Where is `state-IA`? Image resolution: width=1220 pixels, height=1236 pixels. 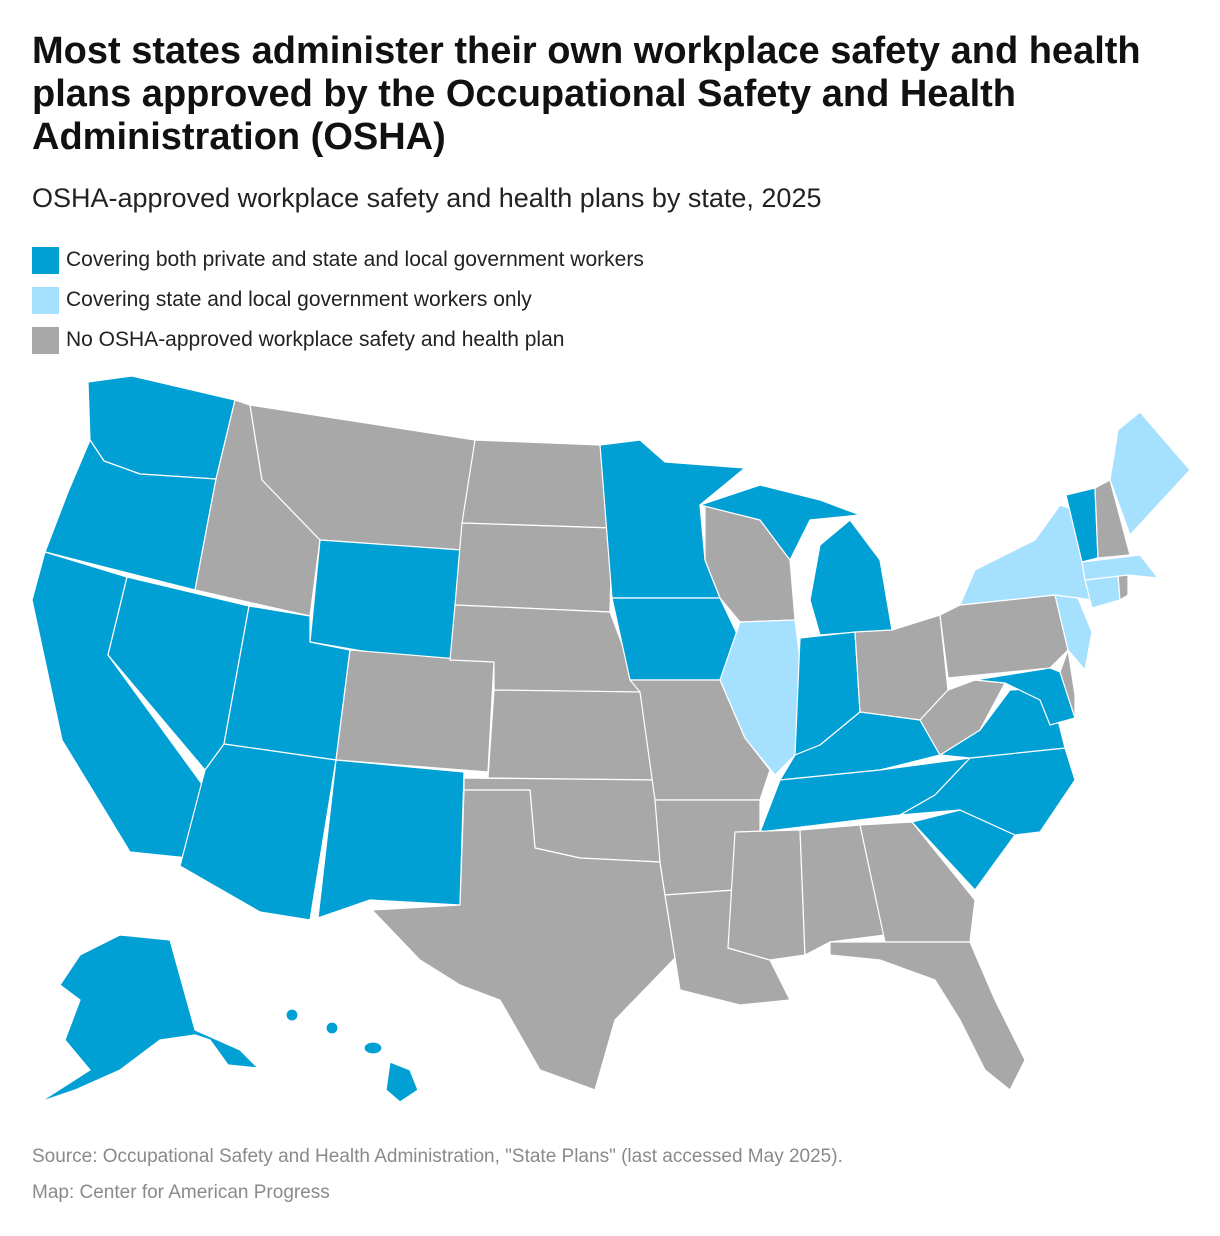
state-IA is located at coordinates (676, 639).